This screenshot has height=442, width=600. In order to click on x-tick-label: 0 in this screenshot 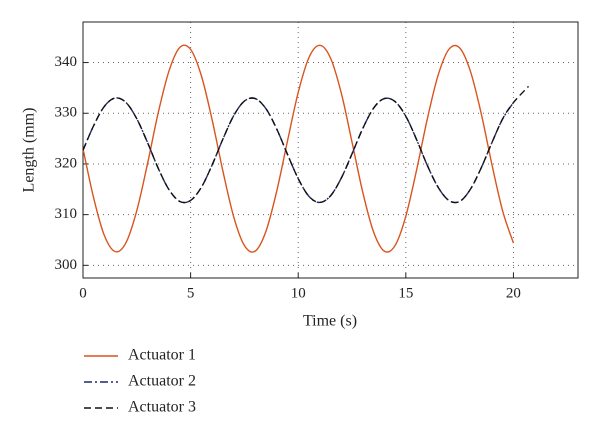, I will do `click(83, 293)`.